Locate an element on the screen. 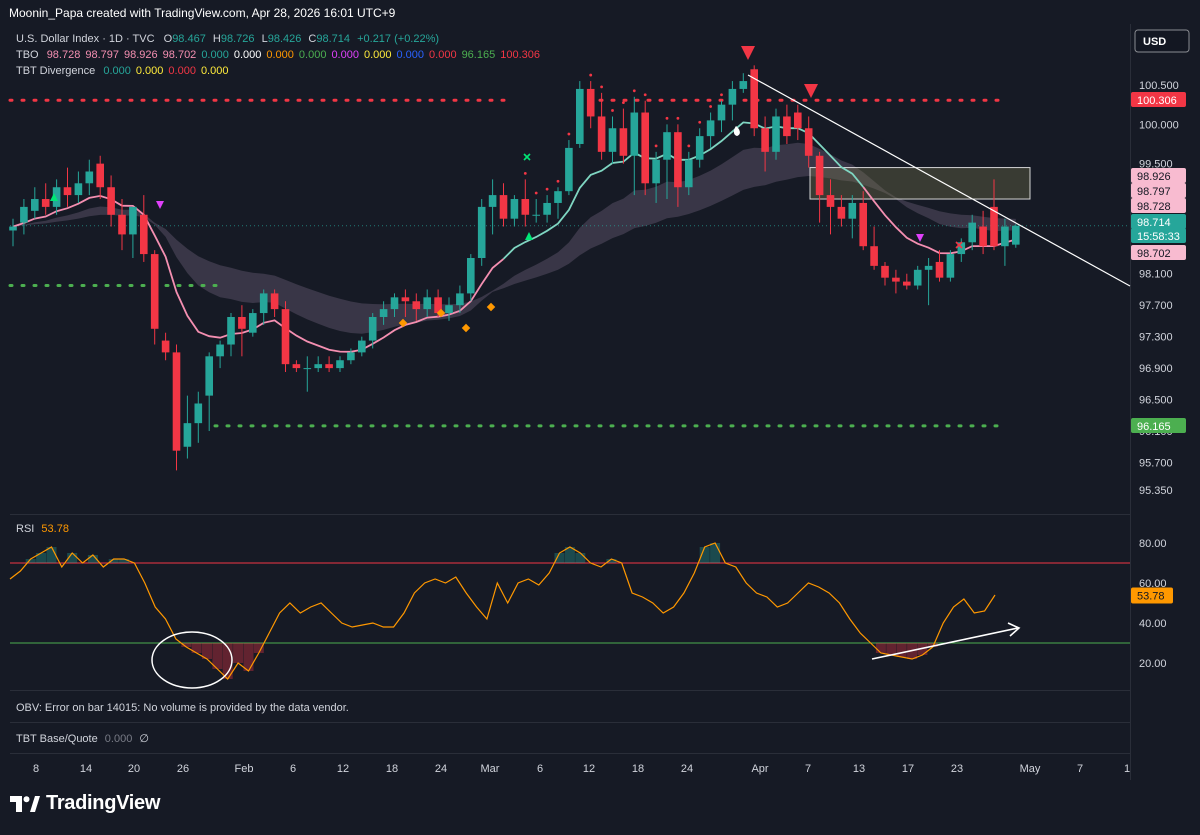  rsi-legend: RSI 53.78 is located at coordinates (42, 529).